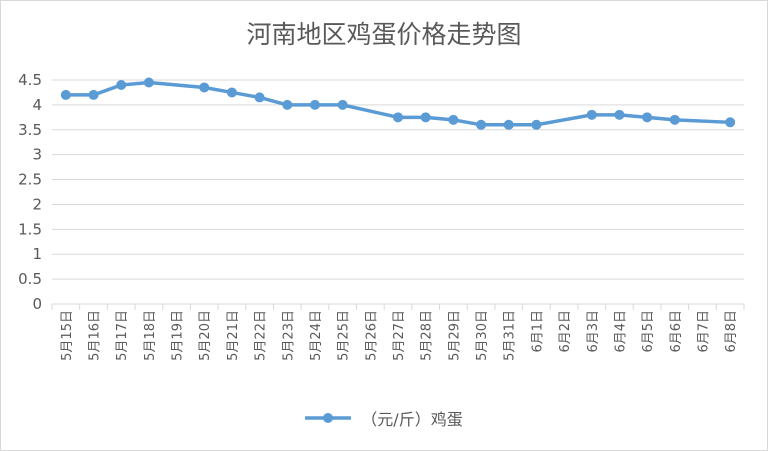 This screenshot has width=768, height=451. What do you see at coordinates (30, 229) in the screenshot?
I see `y-tick-label: 1.5` at bounding box center [30, 229].